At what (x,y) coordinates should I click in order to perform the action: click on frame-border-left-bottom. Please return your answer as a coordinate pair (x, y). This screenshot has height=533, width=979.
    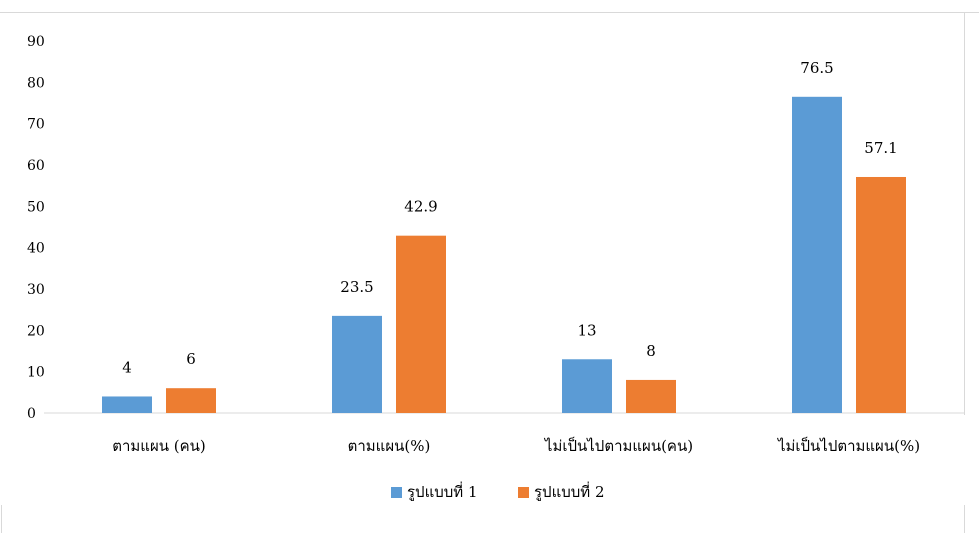
    Looking at the image, I should click on (1, 519).